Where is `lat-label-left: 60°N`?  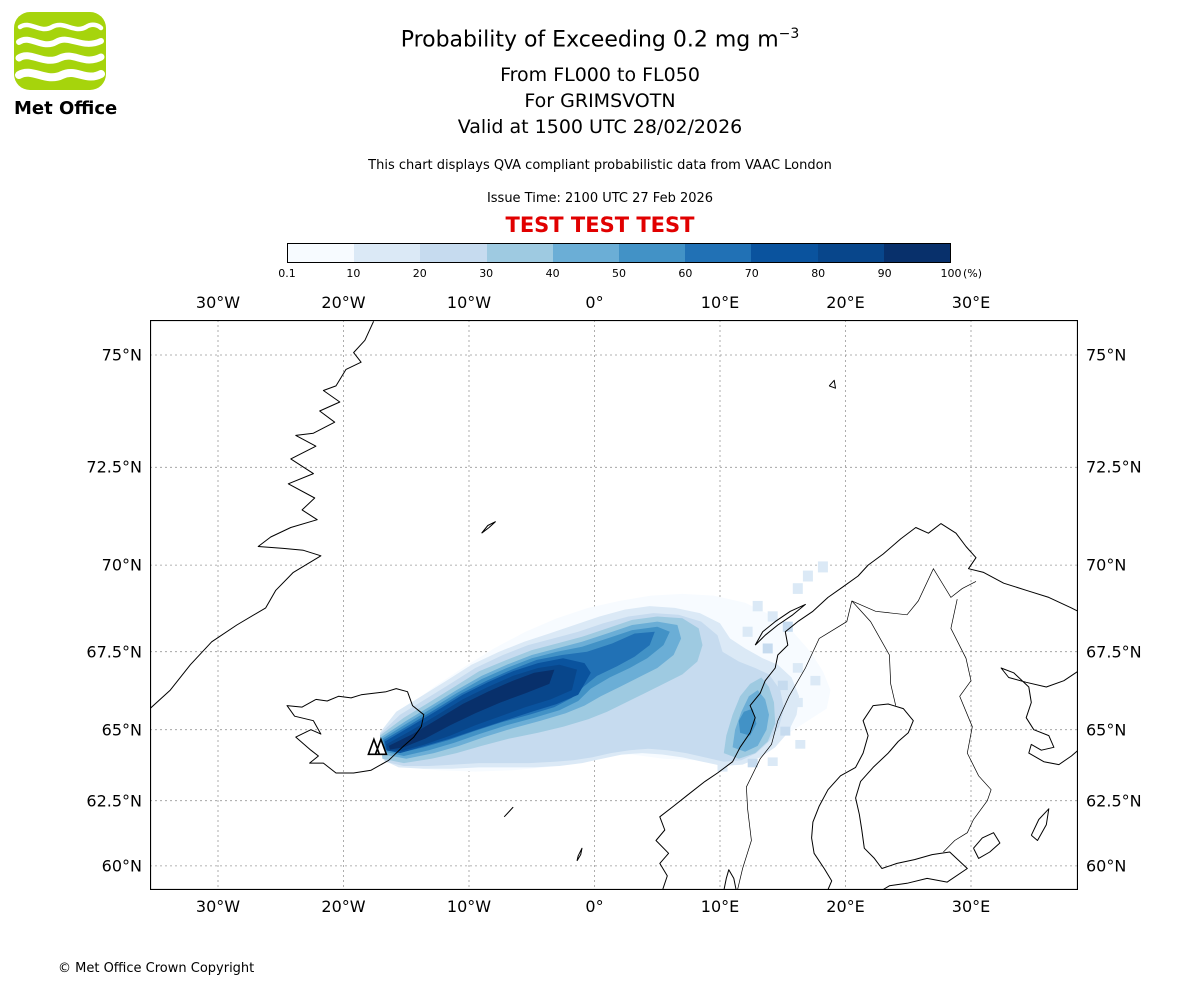
lat-label-left: 60°N is located at coordinates (121, 866).